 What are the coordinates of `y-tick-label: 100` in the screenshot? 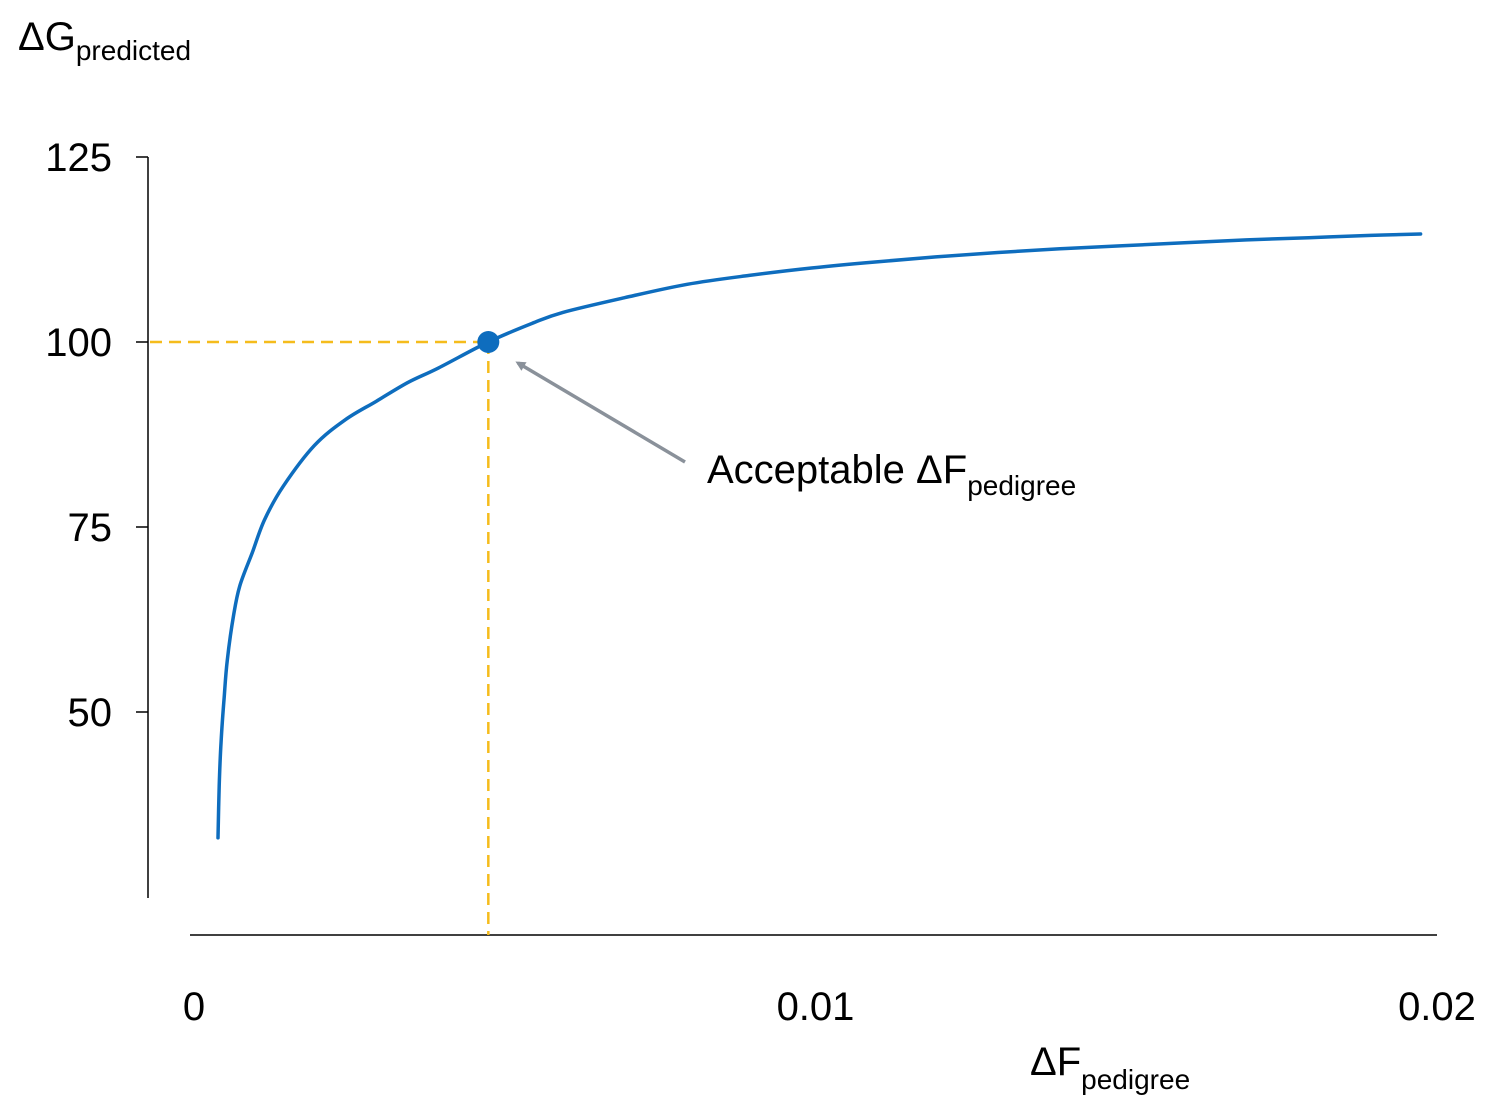 It's located at (78, 343).